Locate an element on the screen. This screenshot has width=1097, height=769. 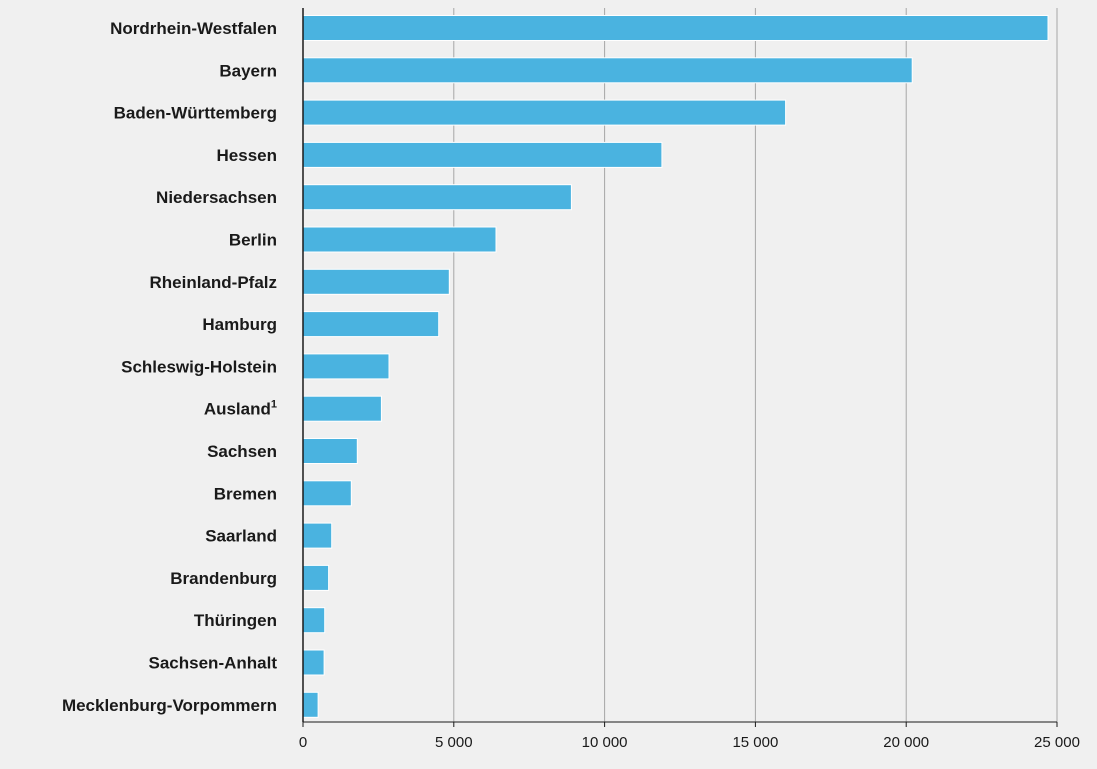
bar-rheinland-pfalz is located at coordinates (376, 281).